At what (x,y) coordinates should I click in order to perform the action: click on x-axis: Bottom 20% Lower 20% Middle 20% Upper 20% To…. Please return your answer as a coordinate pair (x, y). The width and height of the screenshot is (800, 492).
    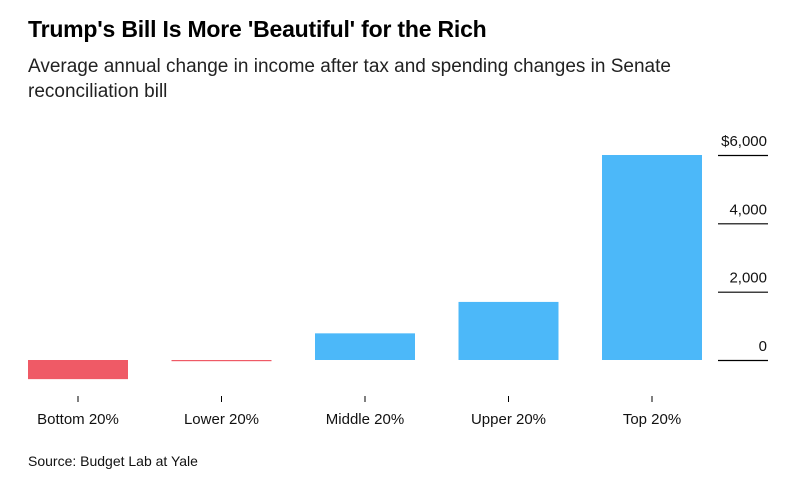
    Looking at the image, I should click on (359, 412).